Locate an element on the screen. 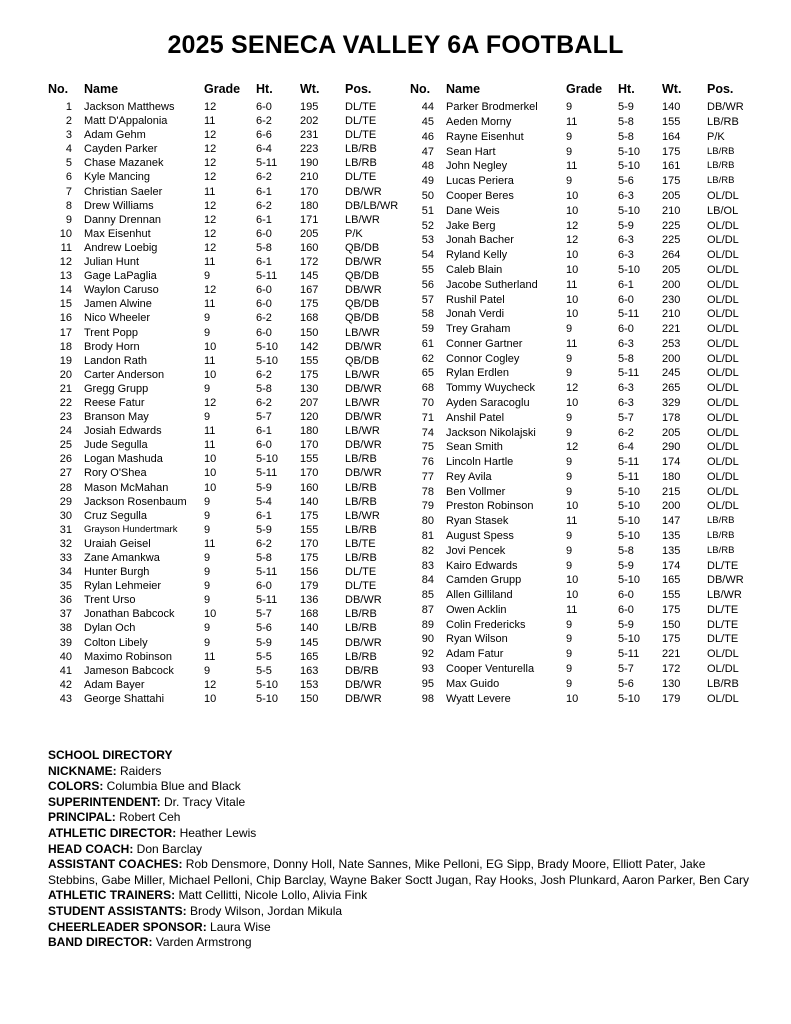  cell-name: Drew Williams is located at coordinates (119, 205).